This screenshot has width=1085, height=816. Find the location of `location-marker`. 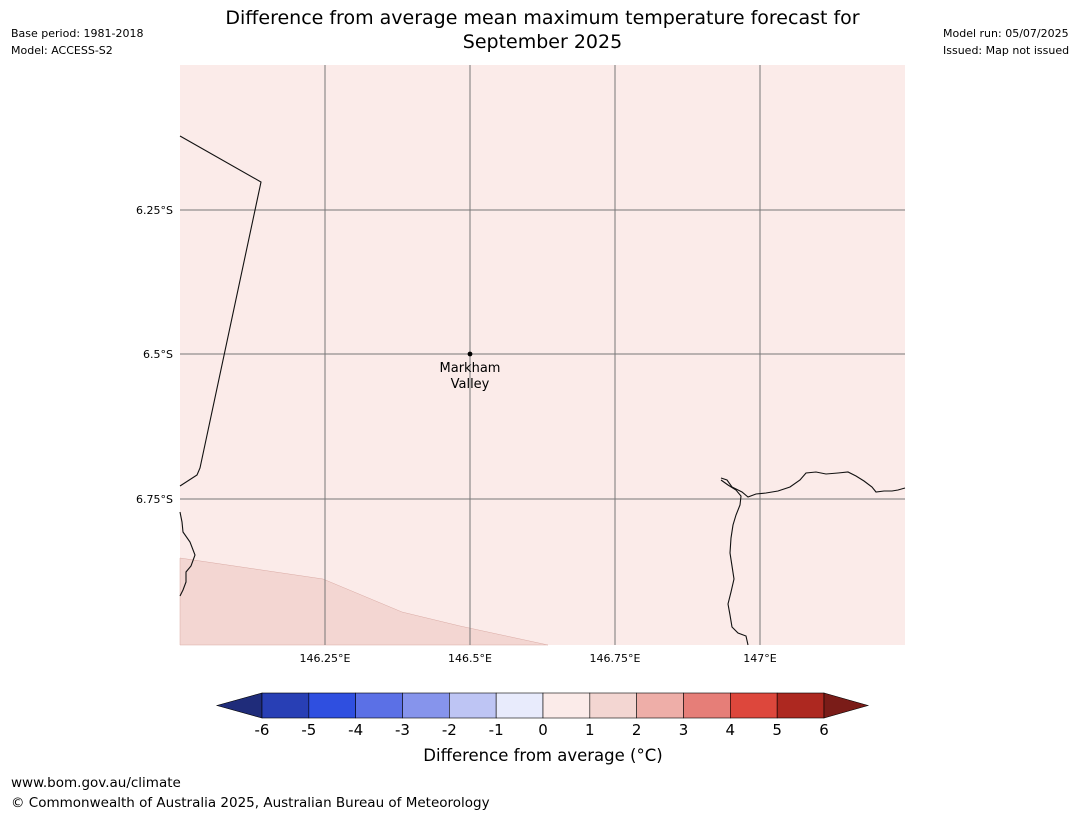

location-marker is located at coordinates (470, 354).